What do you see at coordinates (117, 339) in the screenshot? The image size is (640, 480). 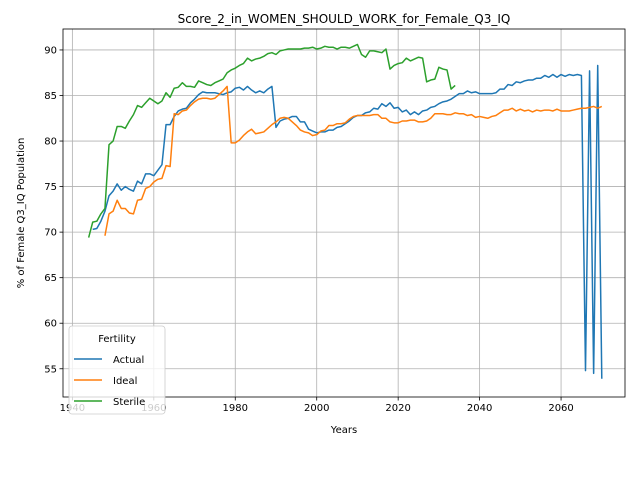 I see `legend-title: Fertility` at bounding box center [117, 339].